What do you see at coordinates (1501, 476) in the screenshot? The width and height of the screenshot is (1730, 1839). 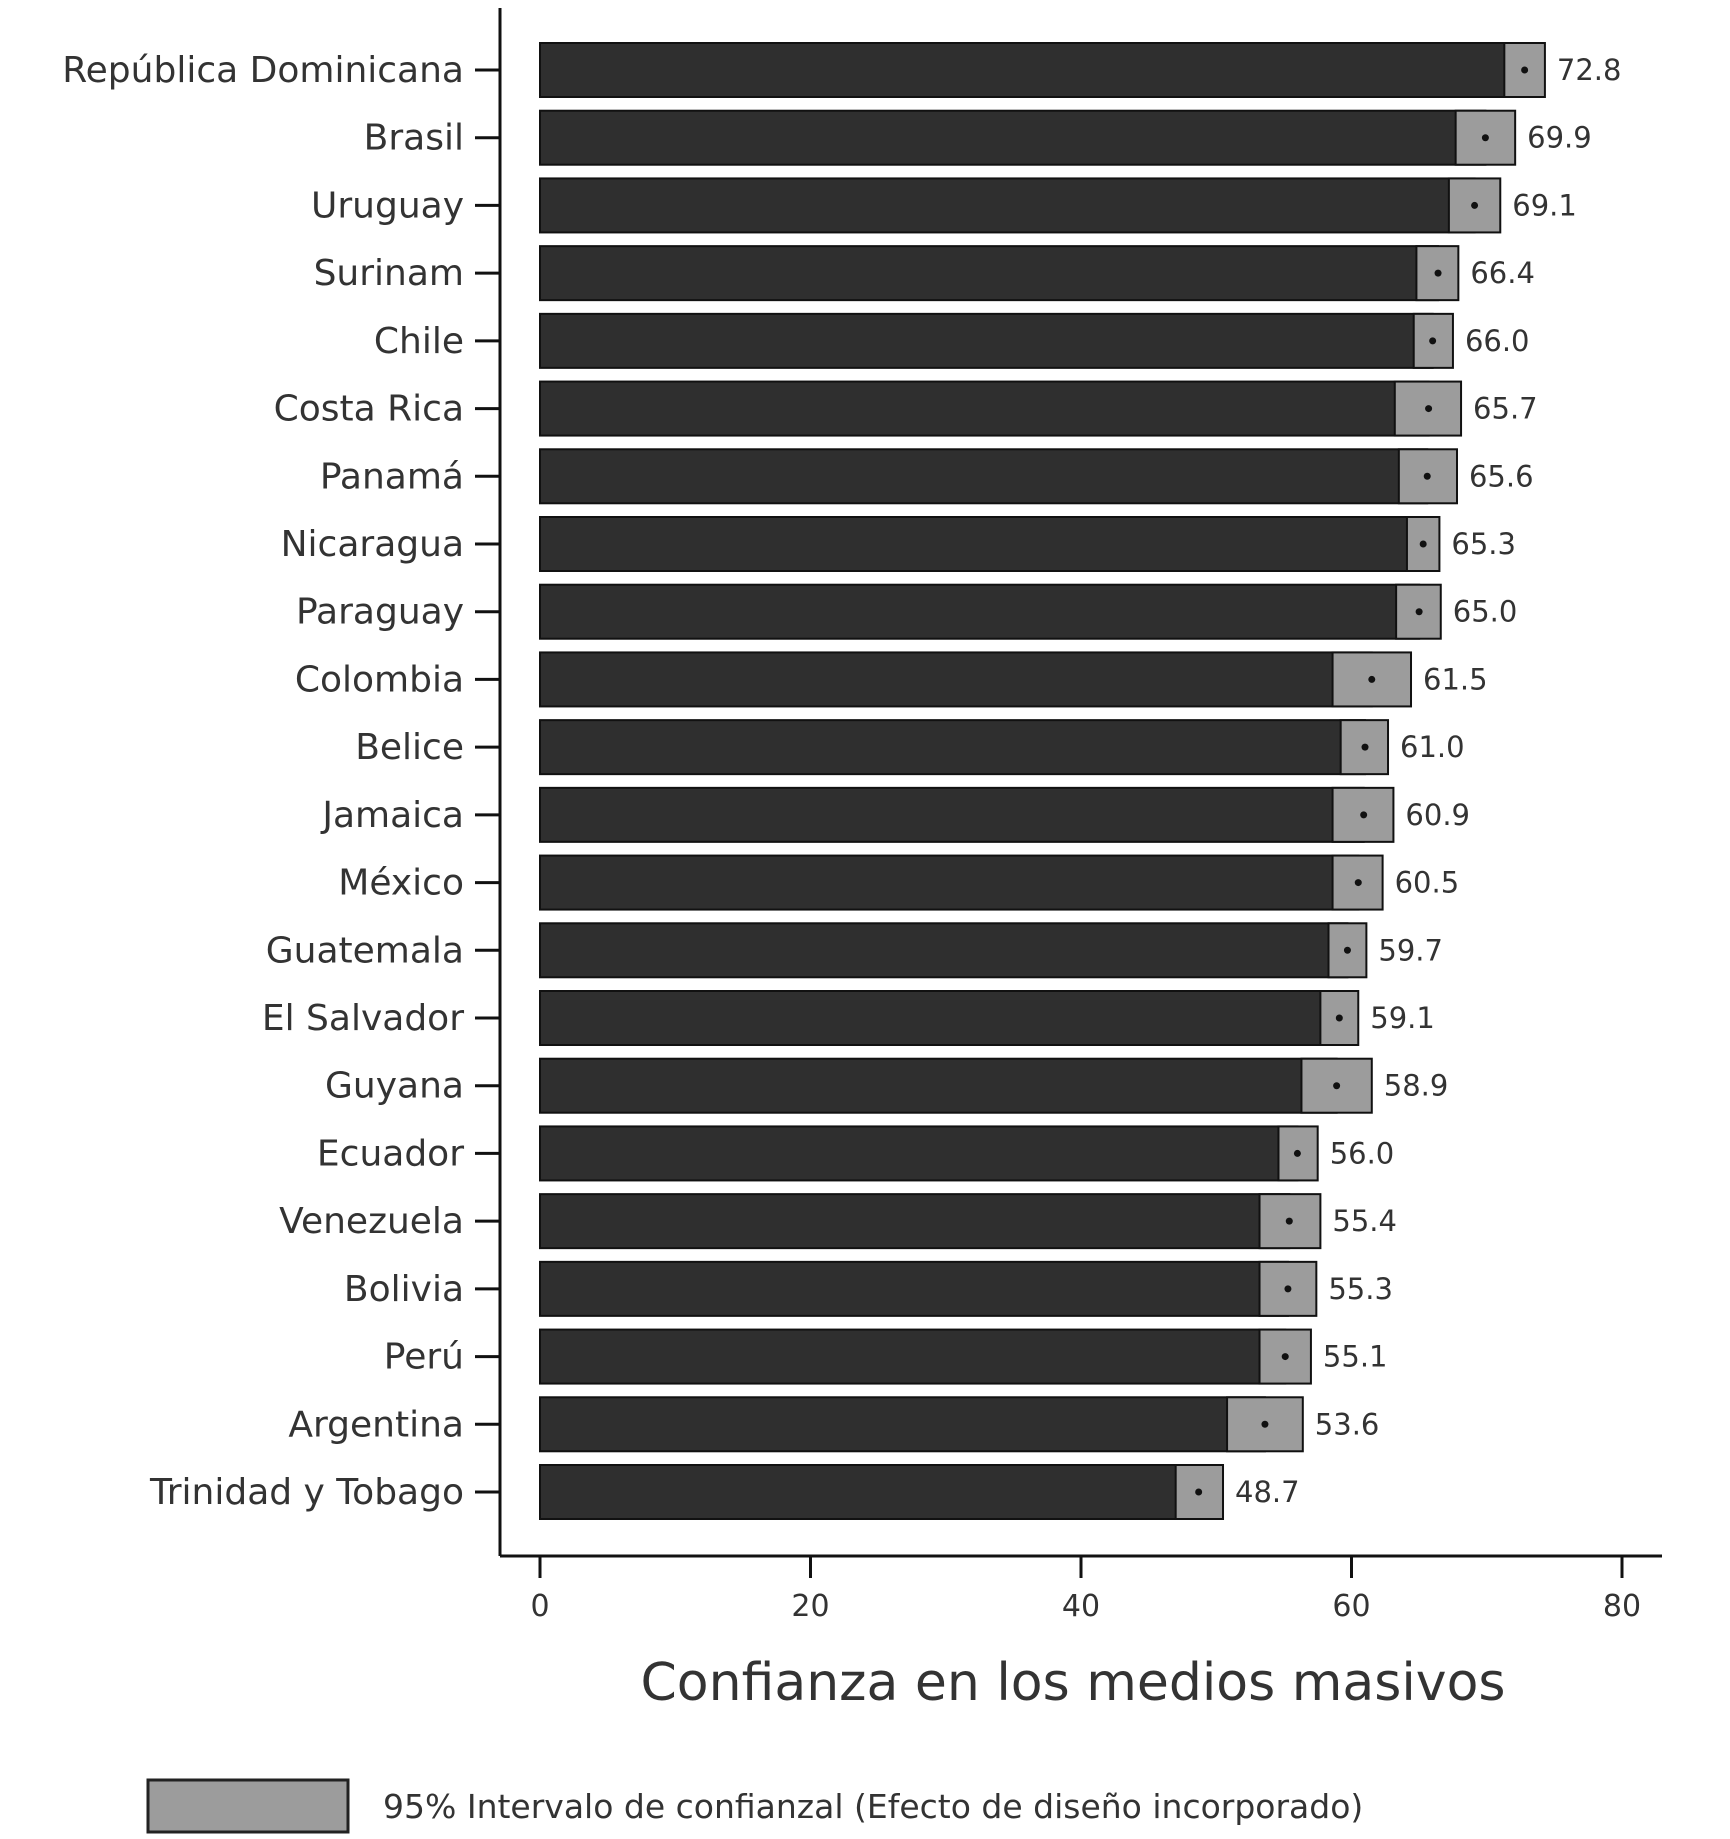 I see `value-label: 65.6` at bounding box center [1501, 476].